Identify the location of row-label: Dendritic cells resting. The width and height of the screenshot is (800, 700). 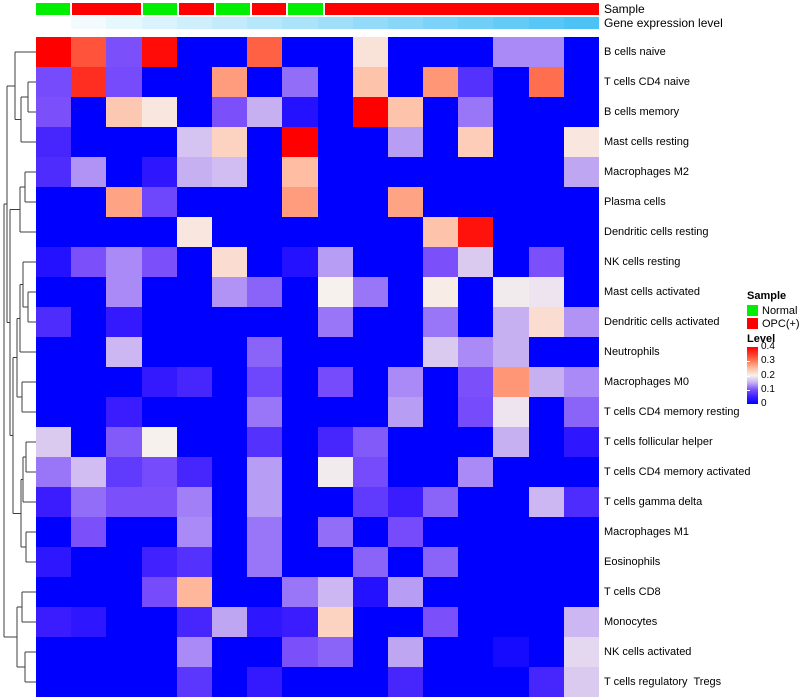
(656, 232).